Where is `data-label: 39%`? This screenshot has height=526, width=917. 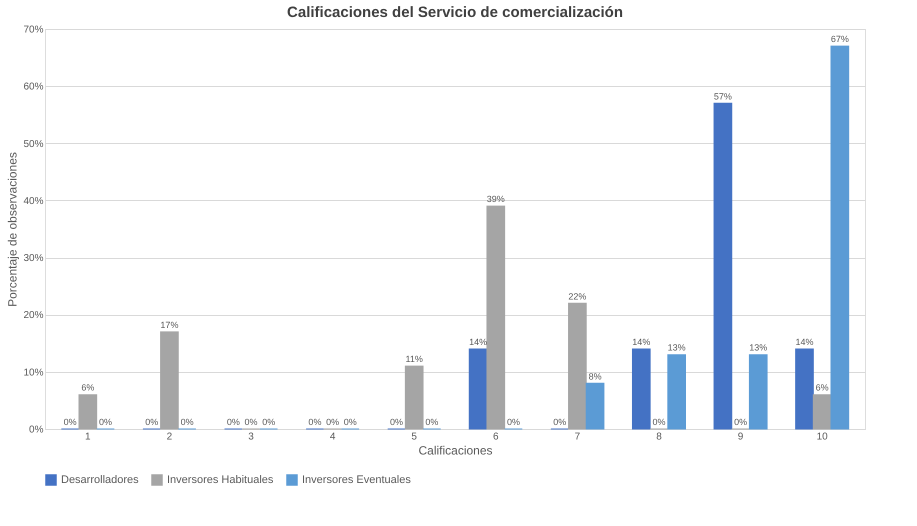 data-label: 39% is located at coordinates (495, 199).